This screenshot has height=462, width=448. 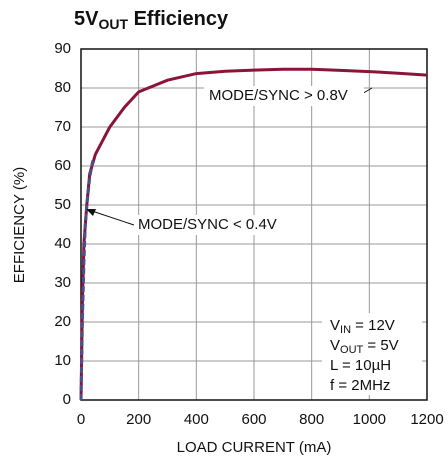 I want to click on title-part: 5V, so click(x=86, y=19).